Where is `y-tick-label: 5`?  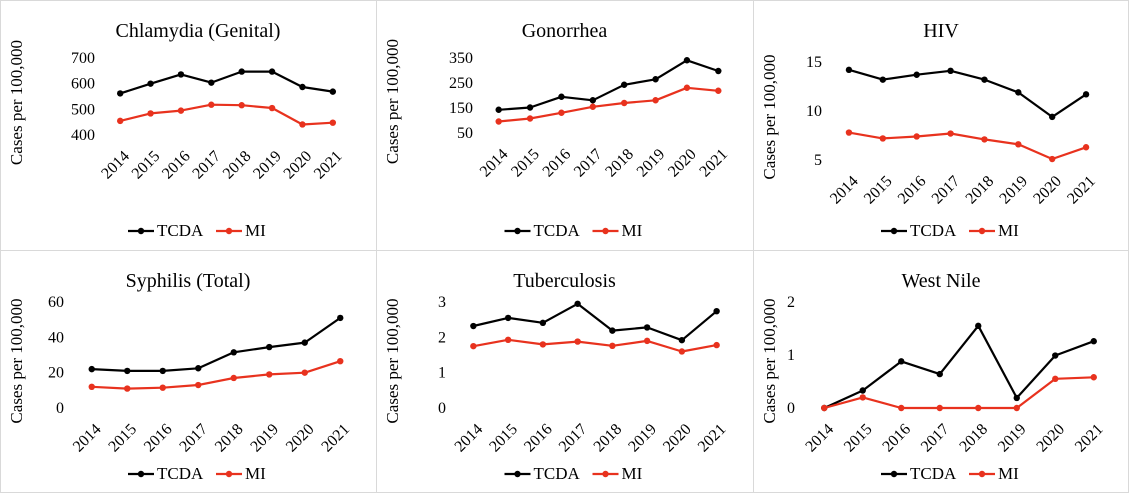
y-tick-label: 5 is located at coordinates (818, 160).